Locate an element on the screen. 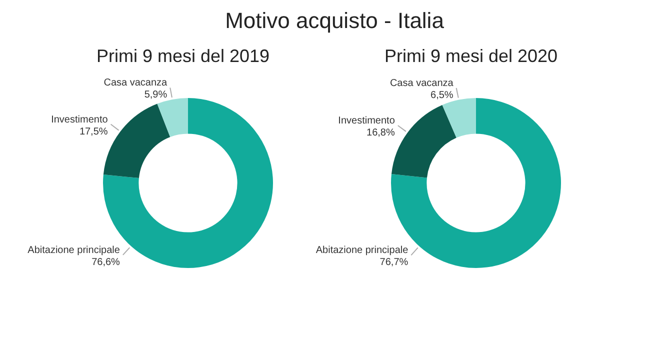  data-label: 16,8% is located at coordinates (380, 132).